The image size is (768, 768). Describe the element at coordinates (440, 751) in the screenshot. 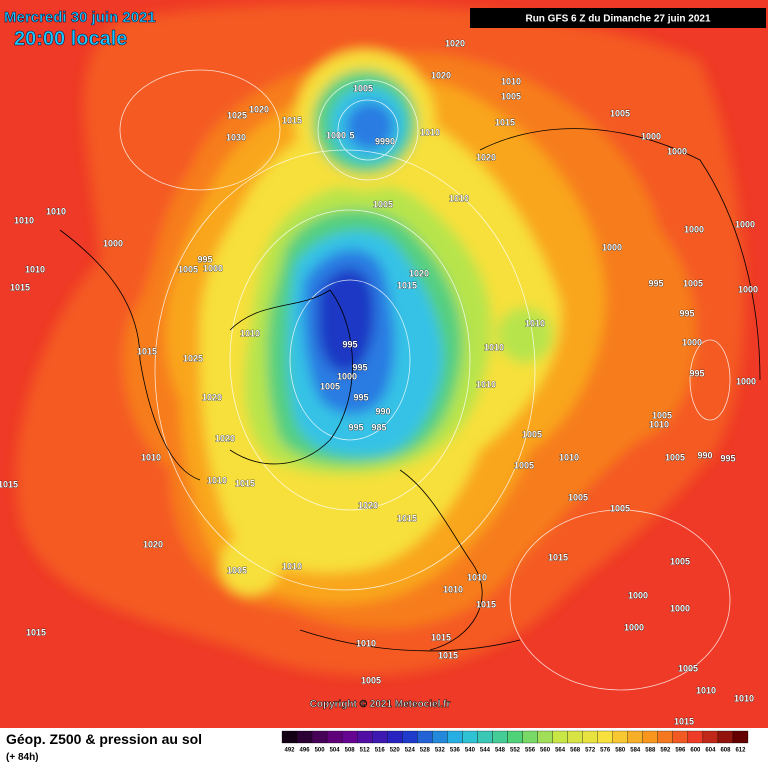

I see `colorbar-label: 532` at that location.